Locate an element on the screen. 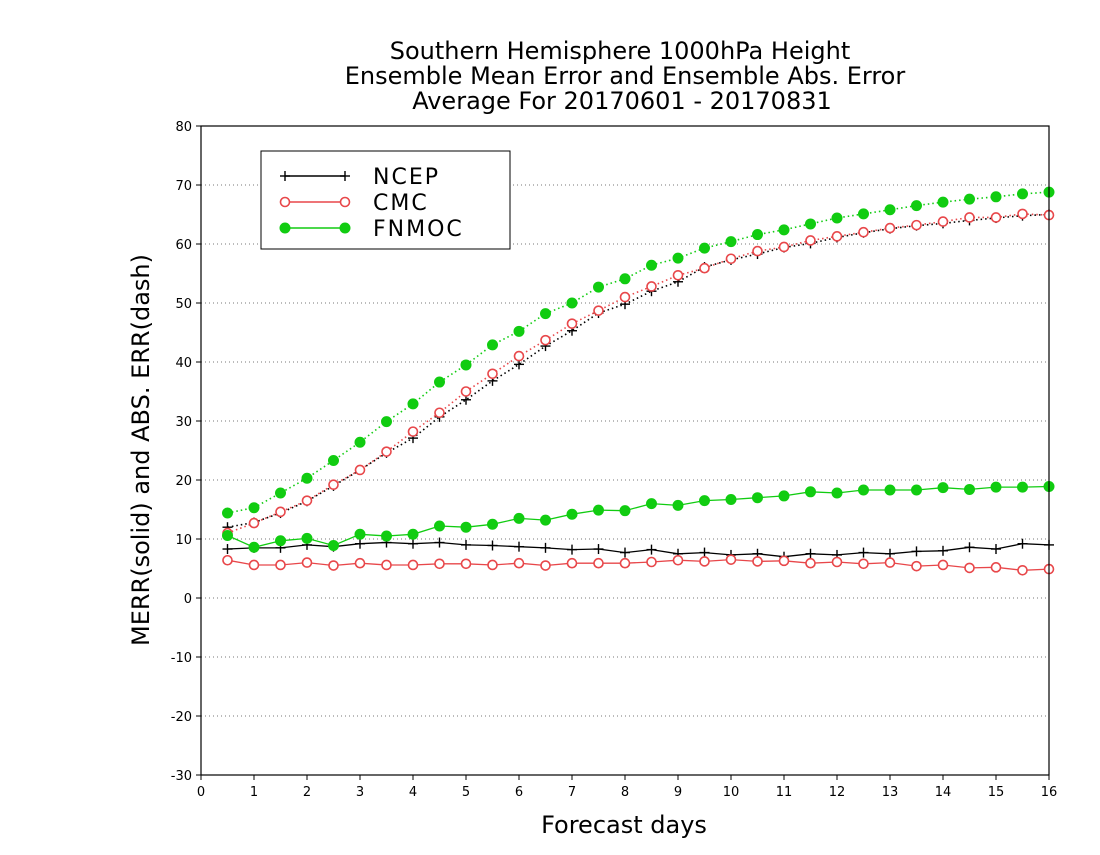 The height and width of the screenshot is (855, 1100). legend-marker-fnmoc-start is located at coordinates (285, 228).